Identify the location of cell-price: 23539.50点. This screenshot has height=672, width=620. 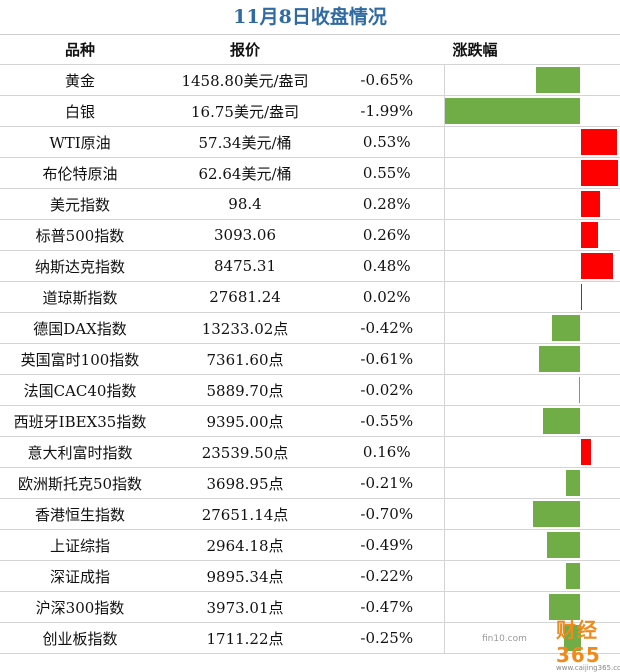
(245, 452).